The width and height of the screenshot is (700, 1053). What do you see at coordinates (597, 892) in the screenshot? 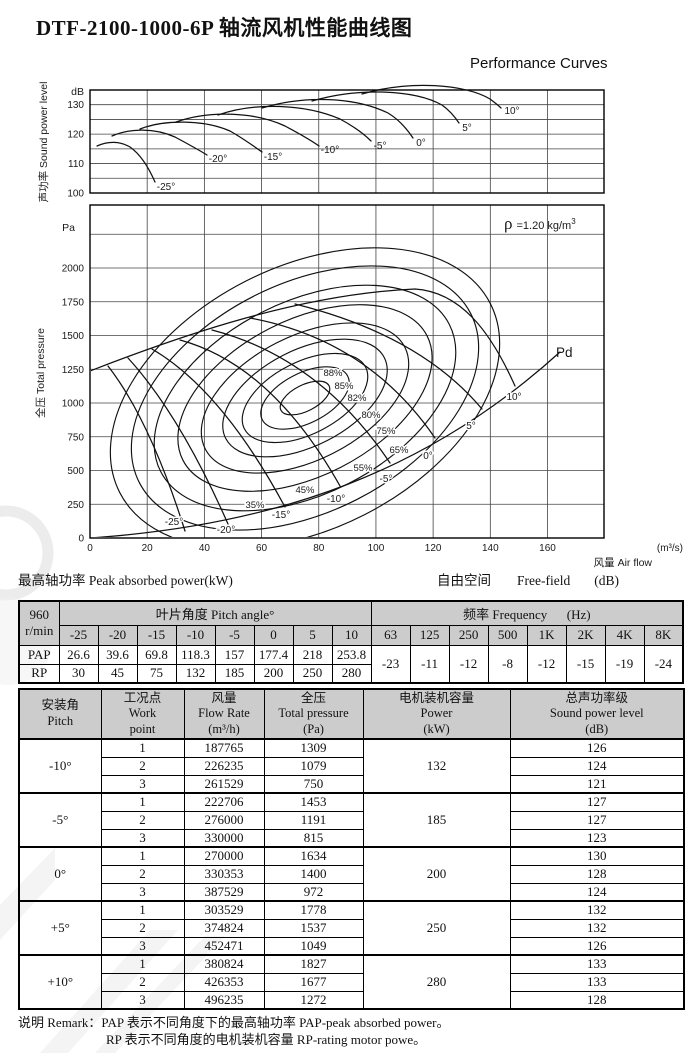
I see `sound-level-cell: 124` at bounding box center [597, 892].